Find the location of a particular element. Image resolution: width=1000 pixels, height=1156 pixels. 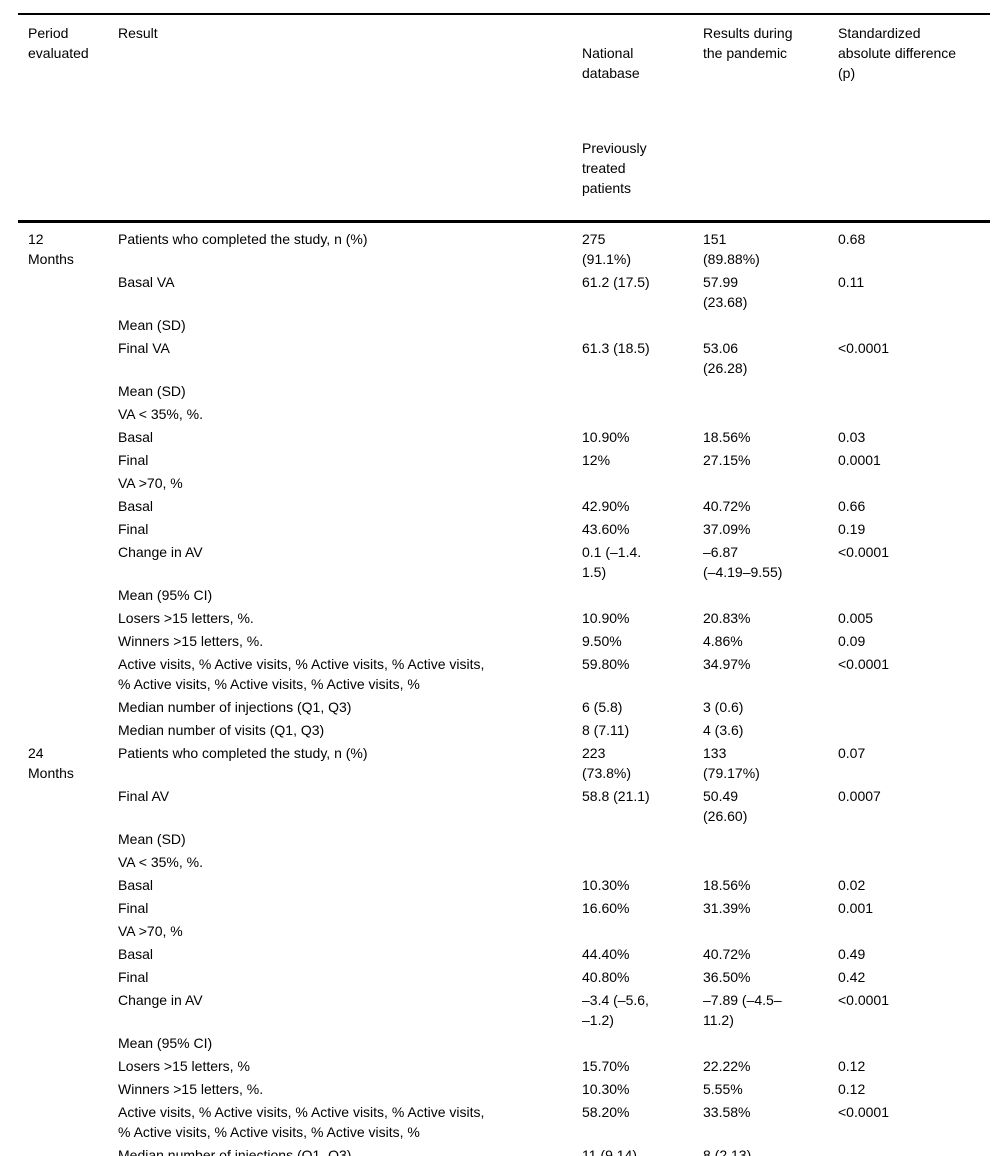

national-database-cell: –3.4 (–5.6, –1.2) is located at coordinates (615, 1010).